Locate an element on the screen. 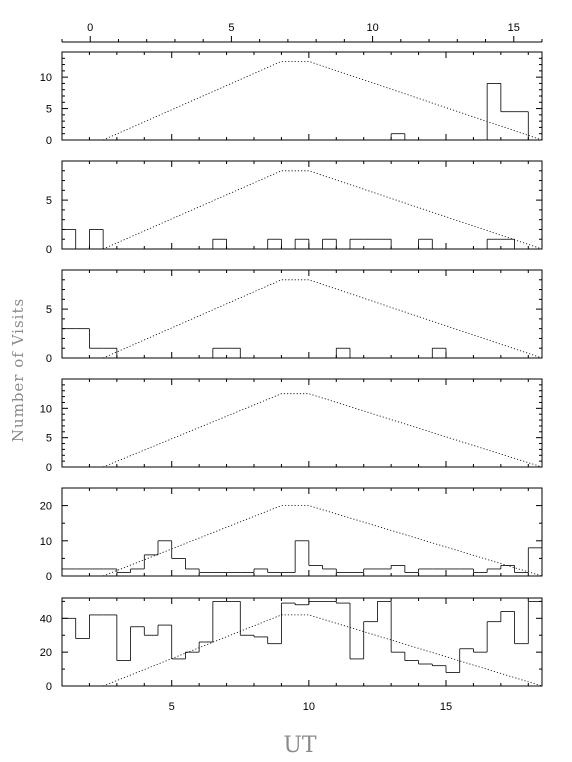 The image size is (572, 762). x-tick-label: 15 is located at coordinates (446, 707).